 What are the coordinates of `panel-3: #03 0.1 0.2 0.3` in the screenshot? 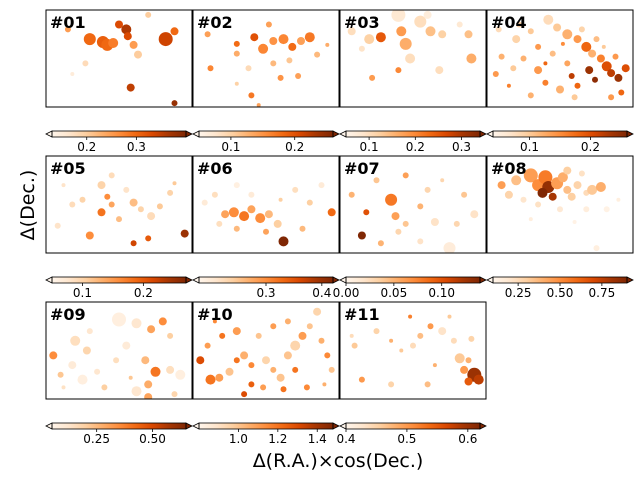 It's located at (413, 81).